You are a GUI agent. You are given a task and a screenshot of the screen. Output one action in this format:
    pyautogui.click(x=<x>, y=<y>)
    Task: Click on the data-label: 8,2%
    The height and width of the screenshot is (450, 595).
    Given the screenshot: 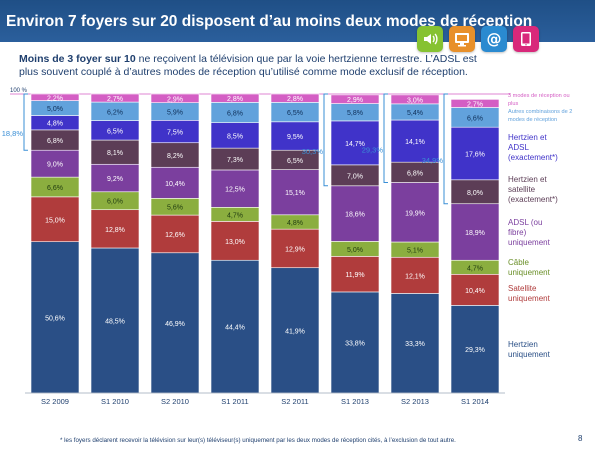 What is the action you would take?
    pyautogui.click(x=175, y=156)
    